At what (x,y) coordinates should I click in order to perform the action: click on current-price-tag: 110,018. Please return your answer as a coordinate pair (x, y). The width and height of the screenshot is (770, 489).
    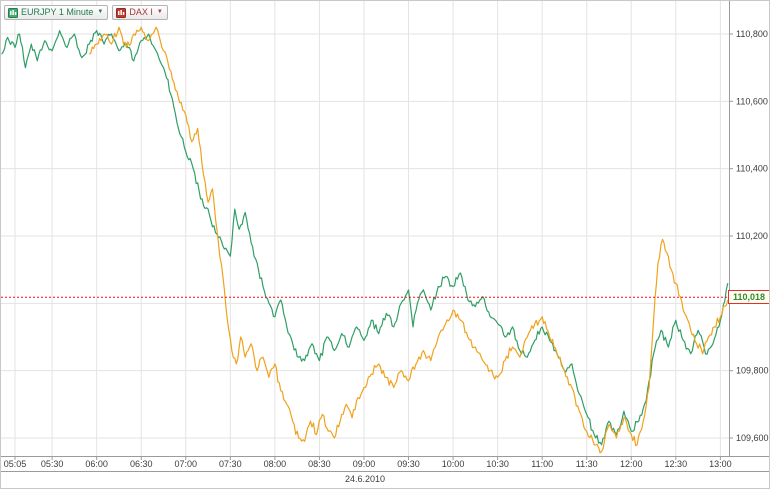
    Looking at the image, I should click on (748, 297).